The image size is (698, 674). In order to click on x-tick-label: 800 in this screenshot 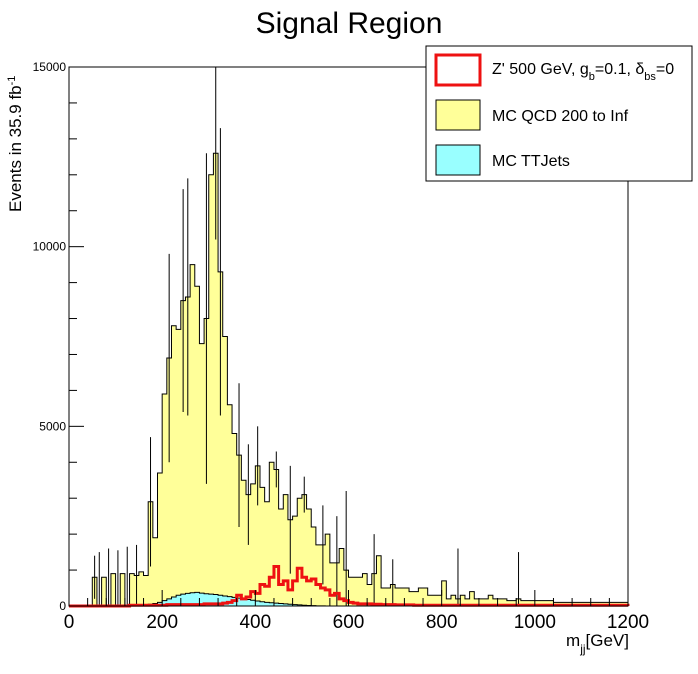, I will do `click(442, 622)`.